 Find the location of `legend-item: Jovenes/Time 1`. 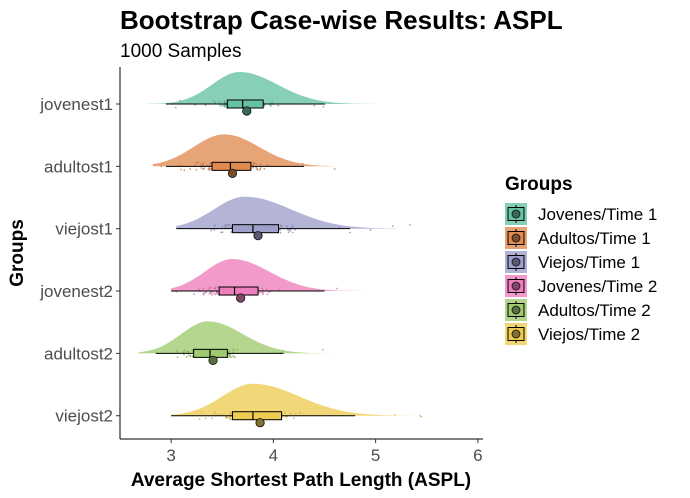

legend-item: Jovenes/Time 1 is located at coordinates (581, 214).